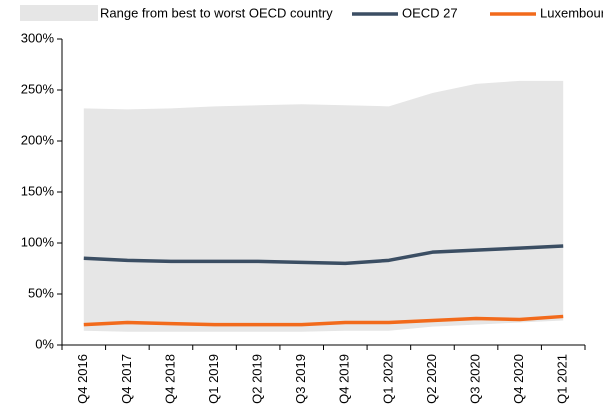  What do you see at coordinates (387, 379) in the screenshot?
I see `x-tick-label: Q1 2020` at bounding box center [387, 379].